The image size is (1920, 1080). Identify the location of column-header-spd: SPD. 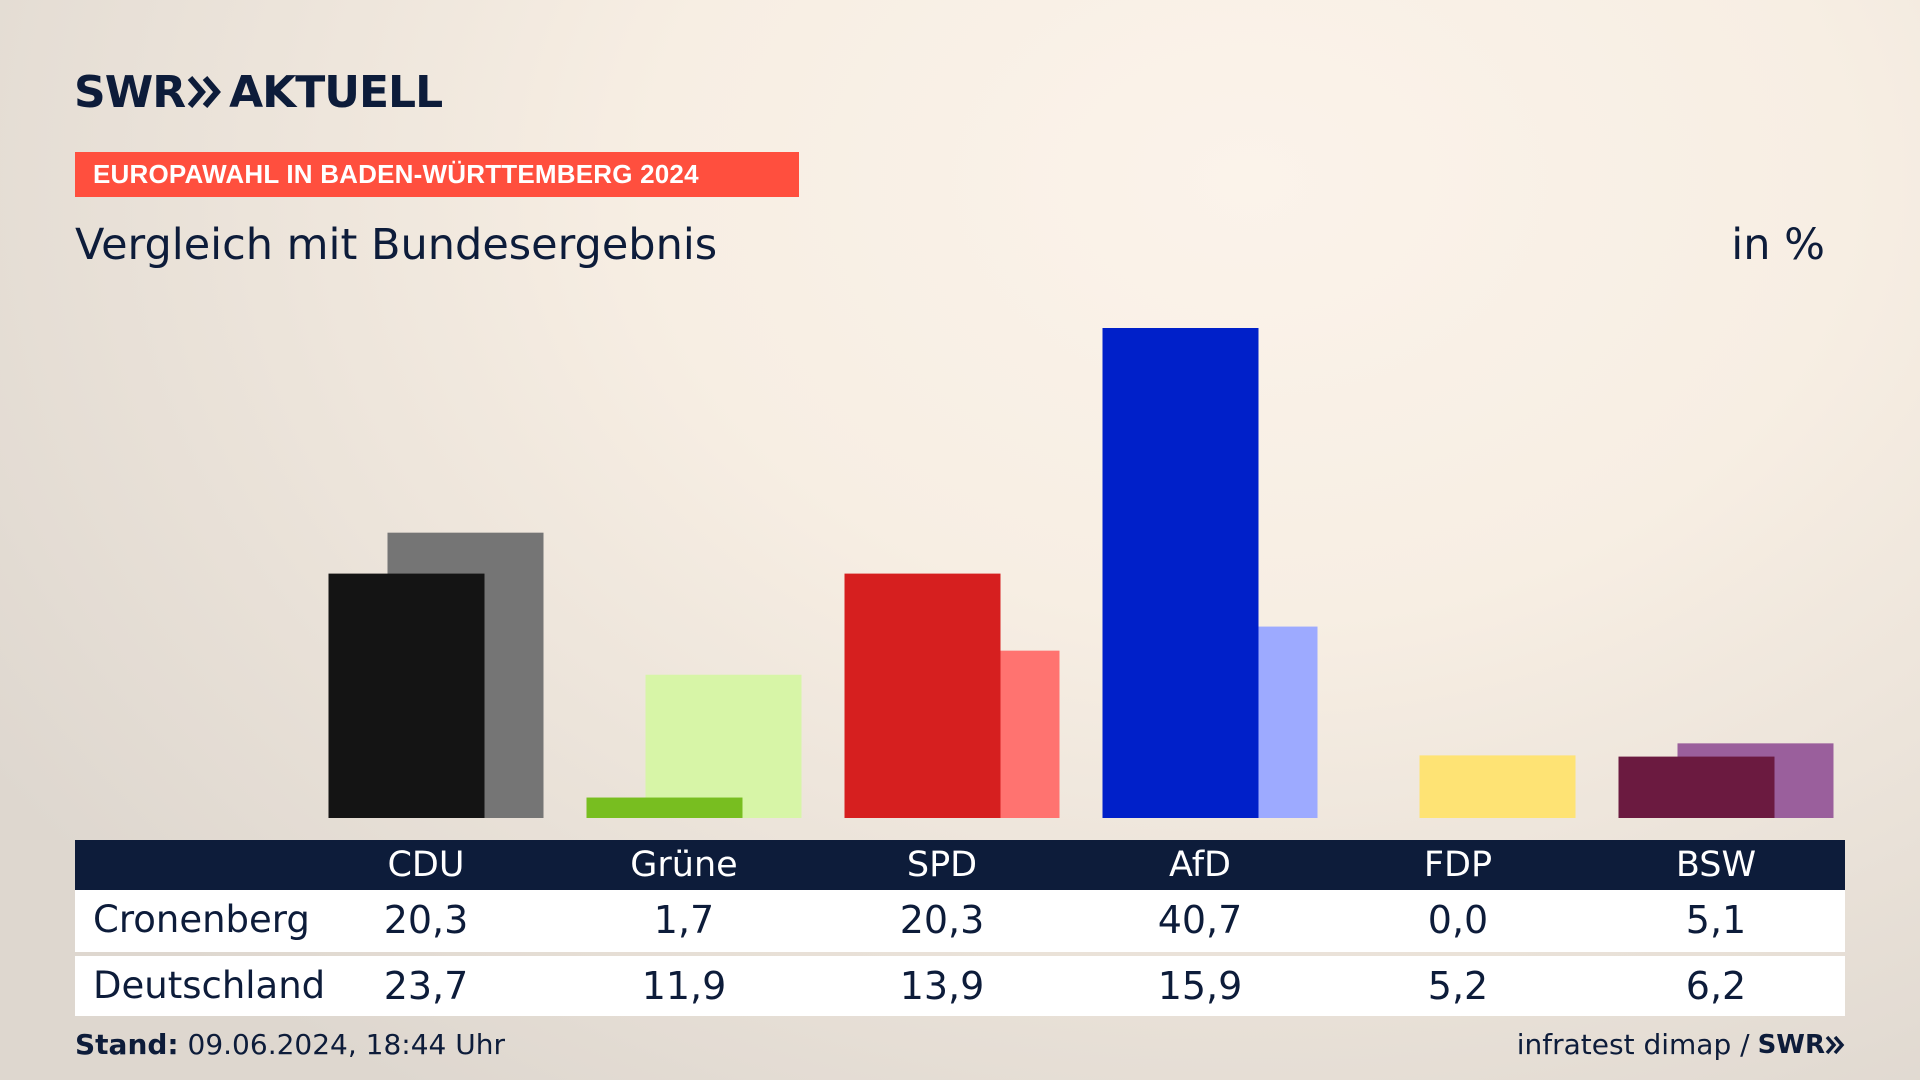
(942, 865).